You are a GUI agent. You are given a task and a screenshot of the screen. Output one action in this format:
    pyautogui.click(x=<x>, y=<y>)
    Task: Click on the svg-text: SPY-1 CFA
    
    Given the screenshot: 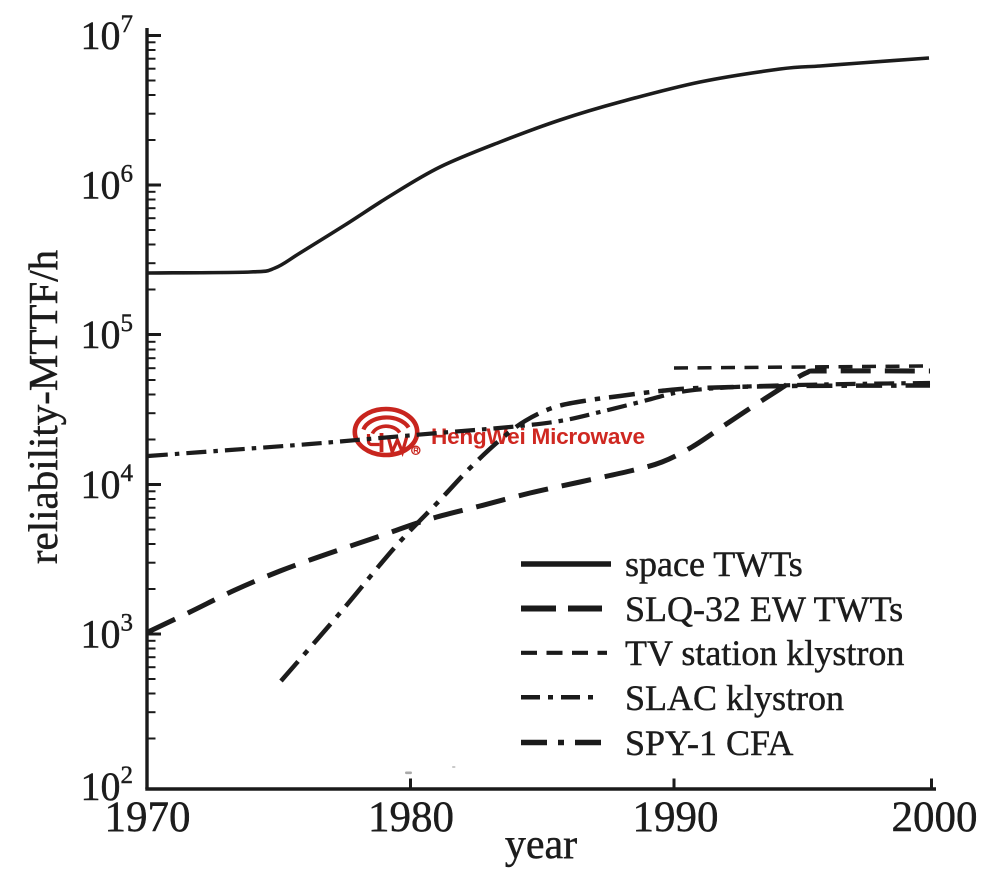 What is the action you would take?
    pyautogui.click(x=709, y=743)
    